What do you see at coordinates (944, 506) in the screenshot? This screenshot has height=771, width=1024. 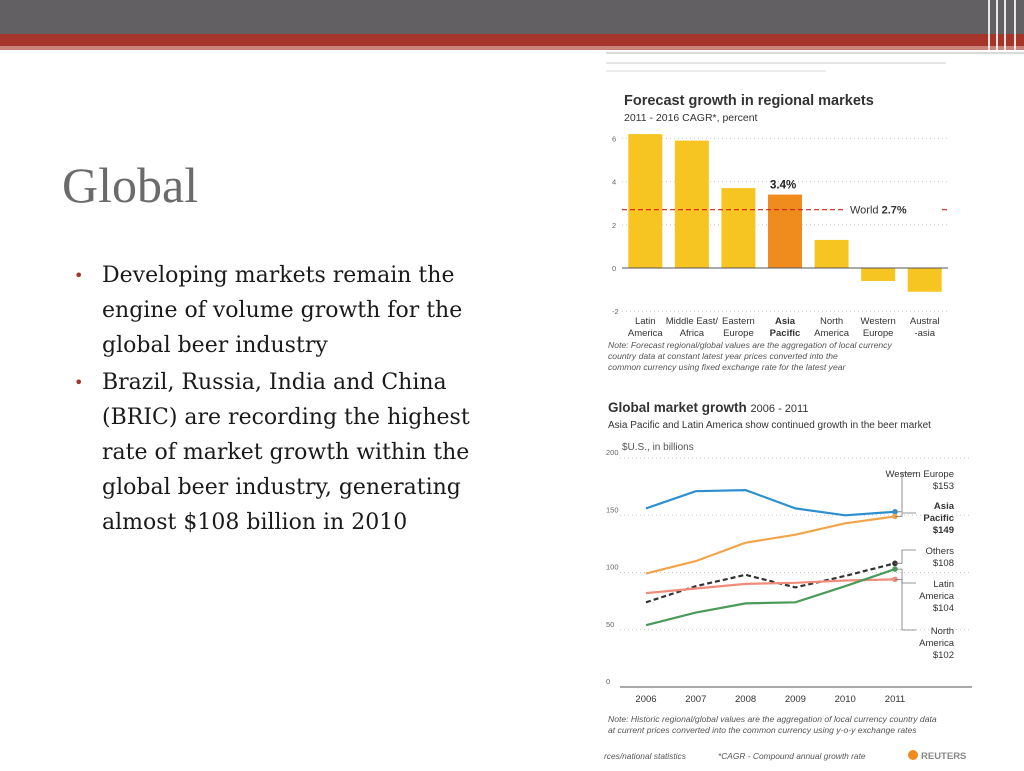 I see `line-series-label: Asia` at bounding box center [944, 506].